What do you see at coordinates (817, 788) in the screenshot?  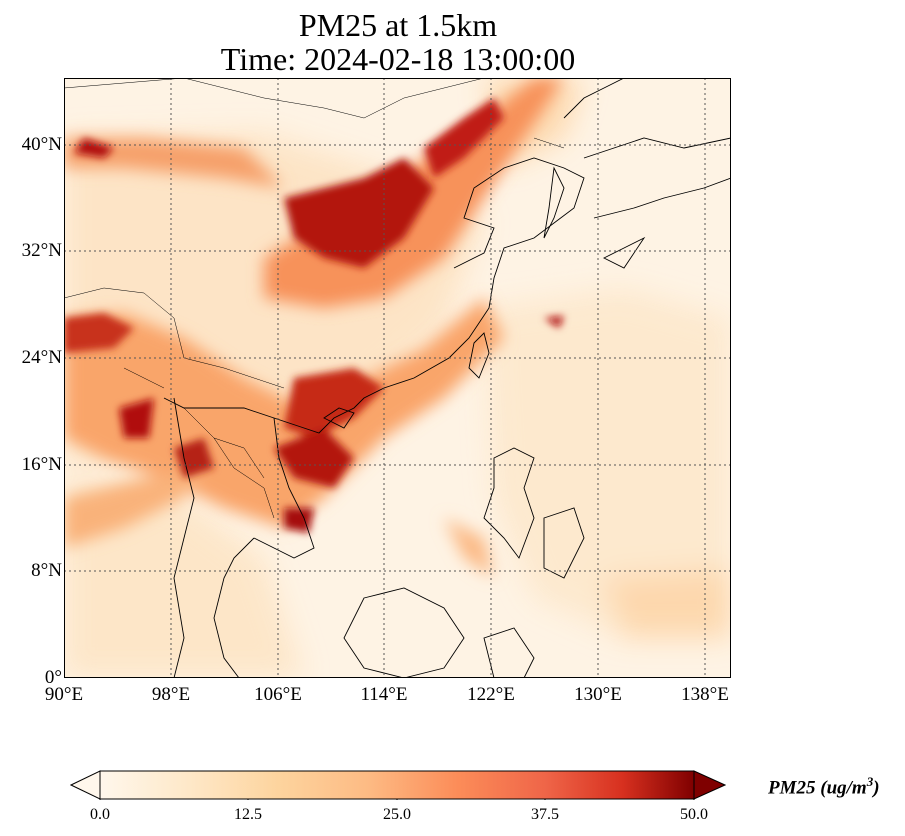 I see `colorbar-label-text: PM25 (ug/m` at bounding box center [817, 788].